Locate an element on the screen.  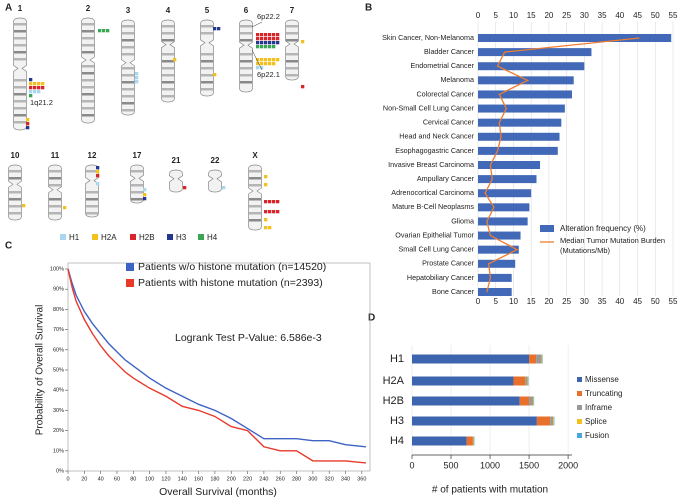
x-tick-label: 5 is located at coordinates (496, 301).